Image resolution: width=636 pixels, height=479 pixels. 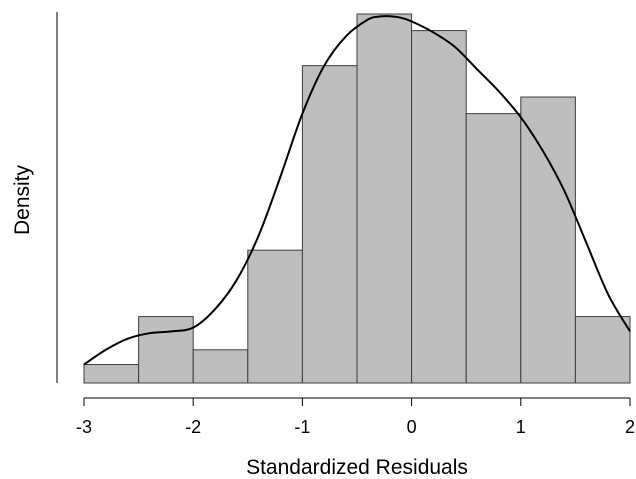 What do you see at coordinates (412, 427) in the screenshot?
I see `x-tick-label: 0` at bounding box center [412, 427].